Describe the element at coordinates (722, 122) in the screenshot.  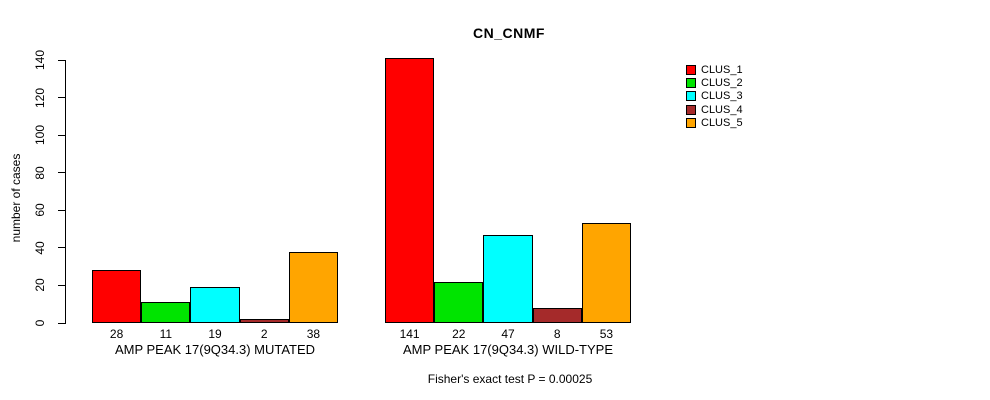
I see `legend-label: CLUS_5` at that location.